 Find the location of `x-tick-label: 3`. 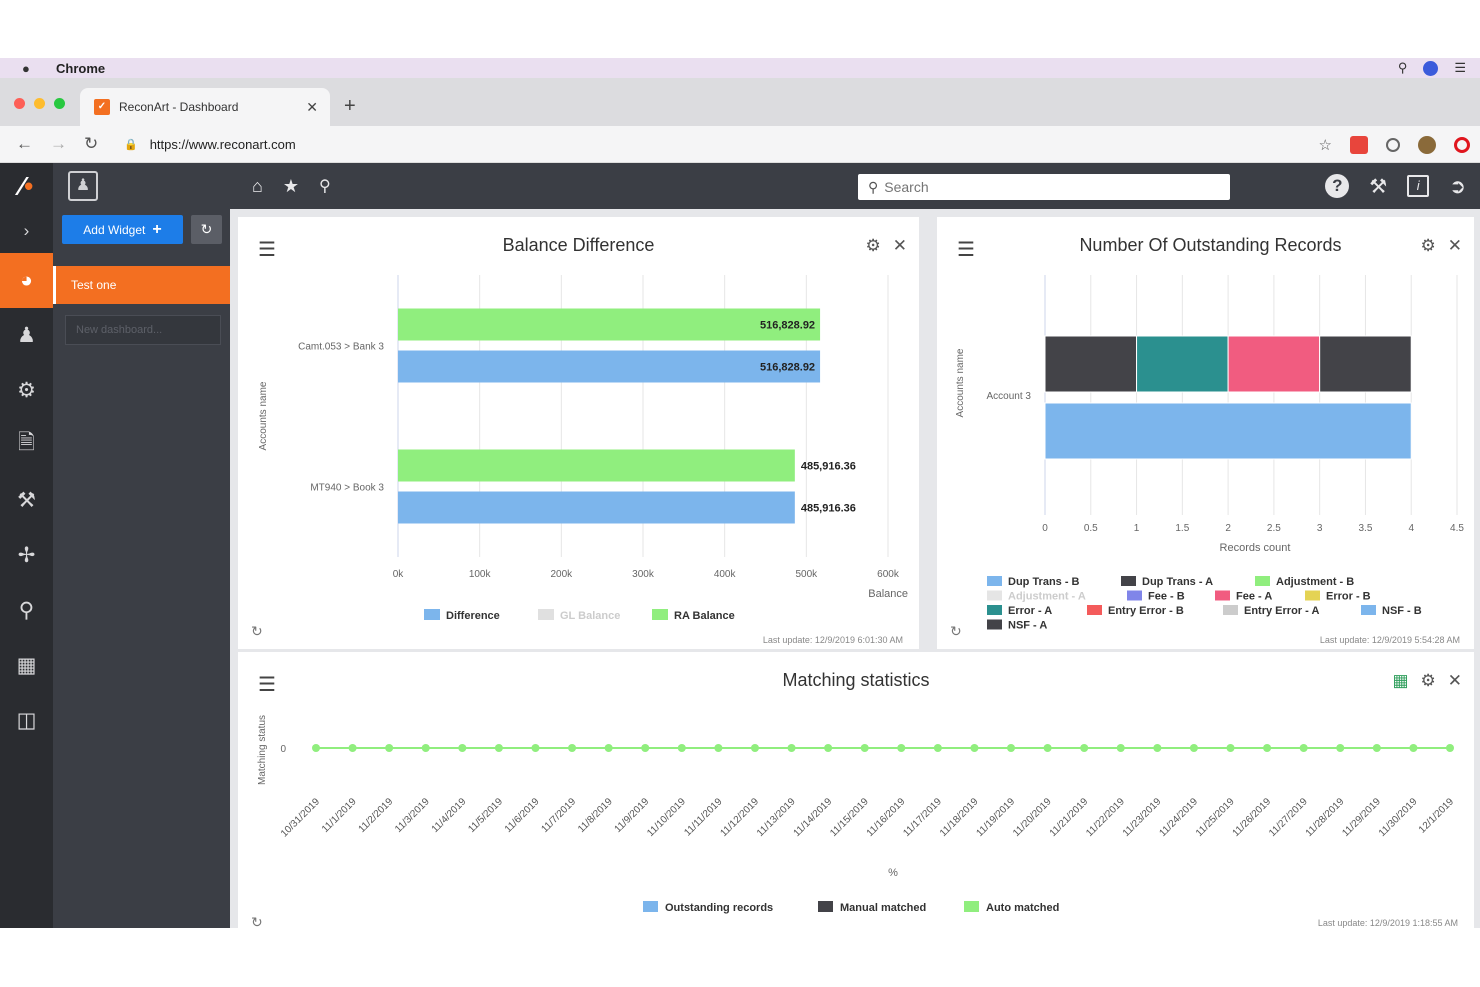

x-tick-label: 3 is located at coordinates (1320, 528).